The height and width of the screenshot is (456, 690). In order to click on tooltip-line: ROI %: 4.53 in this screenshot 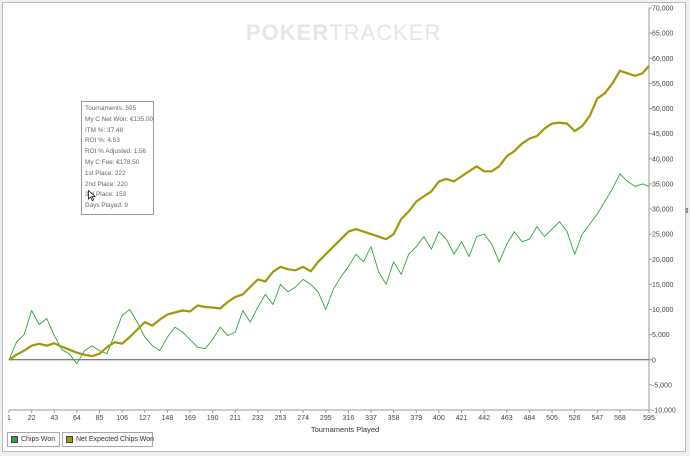, I will do `click(102, 141)`.